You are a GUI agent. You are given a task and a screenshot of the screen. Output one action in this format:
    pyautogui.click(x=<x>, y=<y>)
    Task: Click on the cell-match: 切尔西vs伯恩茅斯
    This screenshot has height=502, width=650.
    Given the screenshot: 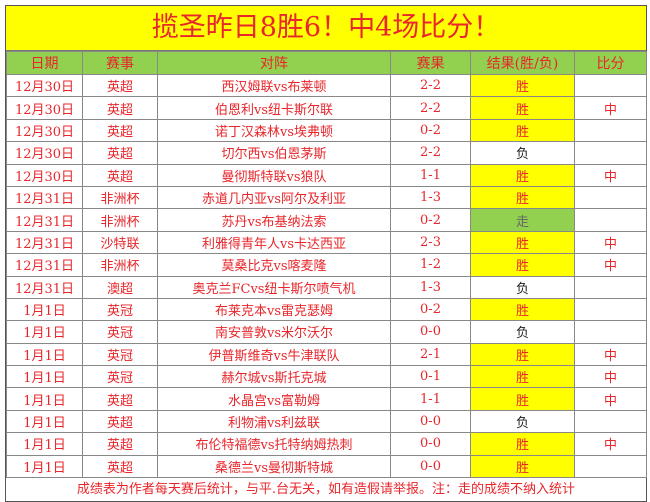 What is the action you would take?
    pyautogui.click(x=274, y=153)
    